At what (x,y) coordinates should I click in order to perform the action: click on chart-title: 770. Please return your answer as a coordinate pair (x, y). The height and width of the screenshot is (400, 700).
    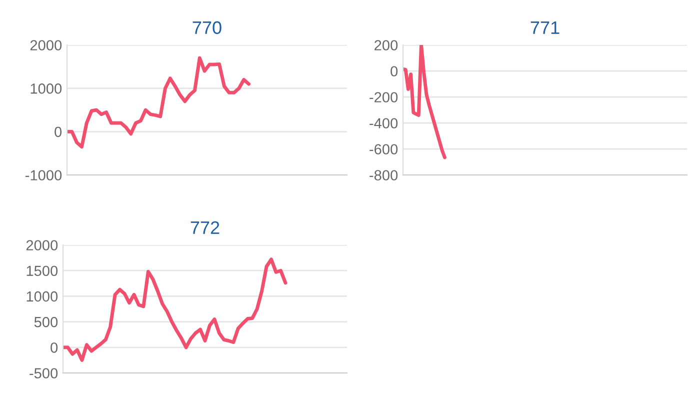
    Looking at the image, I should click on (207, 27).